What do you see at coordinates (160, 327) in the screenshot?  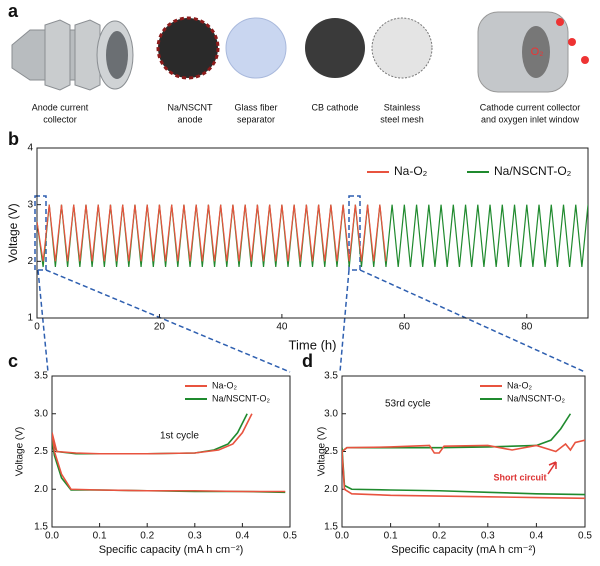 I see `x-tick-label: 20` at bounding box center [160, 327].